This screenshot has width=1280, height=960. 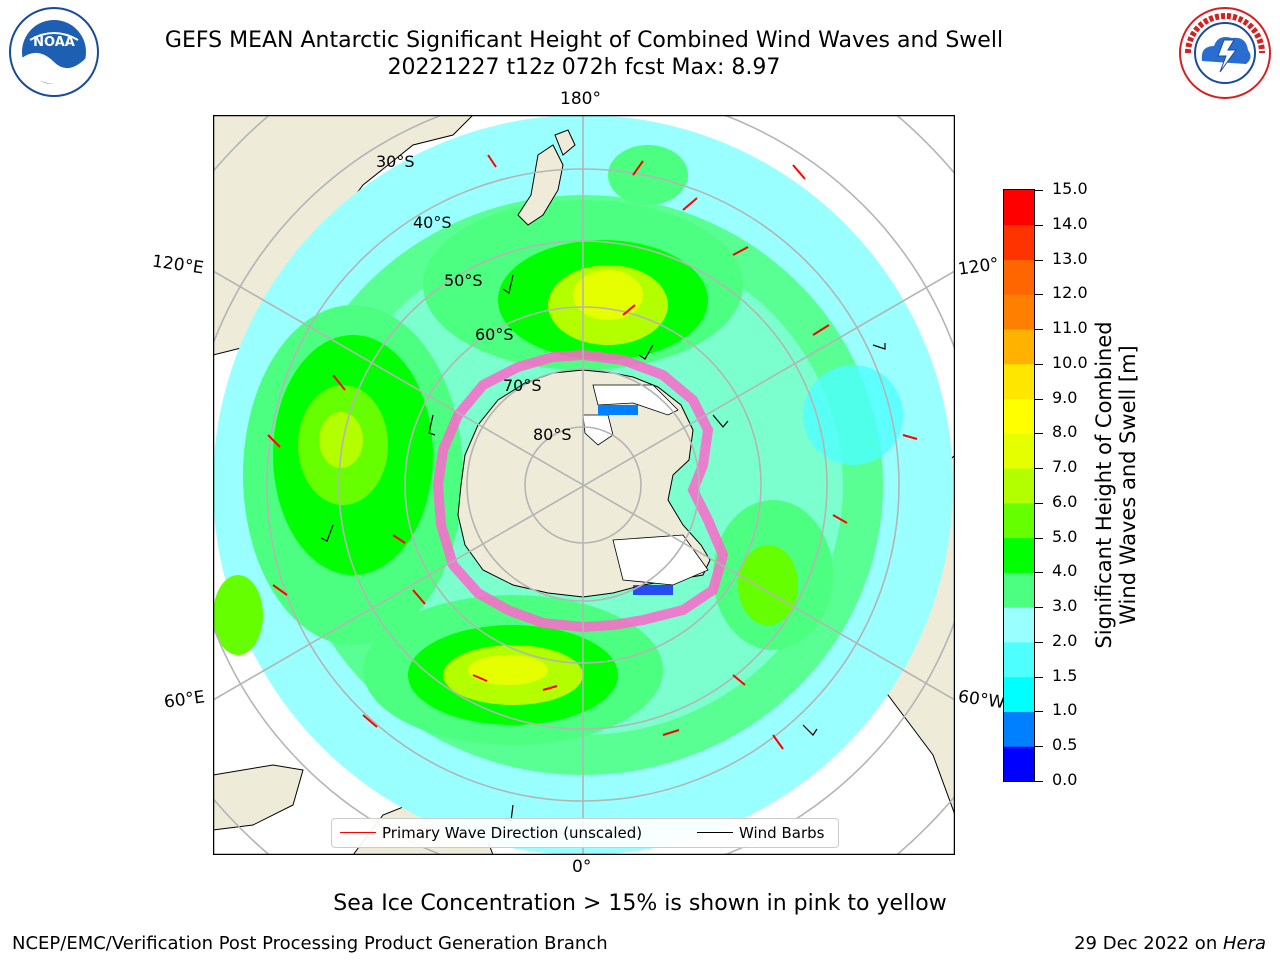 I want to click on colorbar-tick-label: 11.0, so click(x=1070, y=328).